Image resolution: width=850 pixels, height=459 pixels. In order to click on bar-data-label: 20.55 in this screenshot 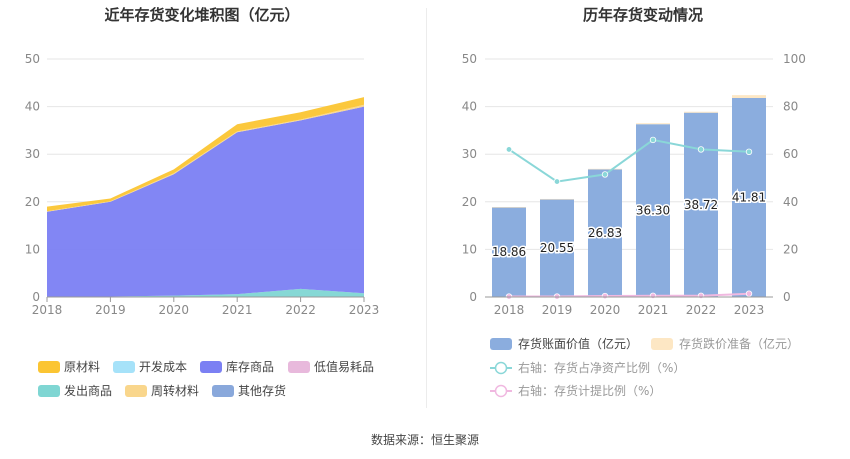, I will do `click(557, 248)`.